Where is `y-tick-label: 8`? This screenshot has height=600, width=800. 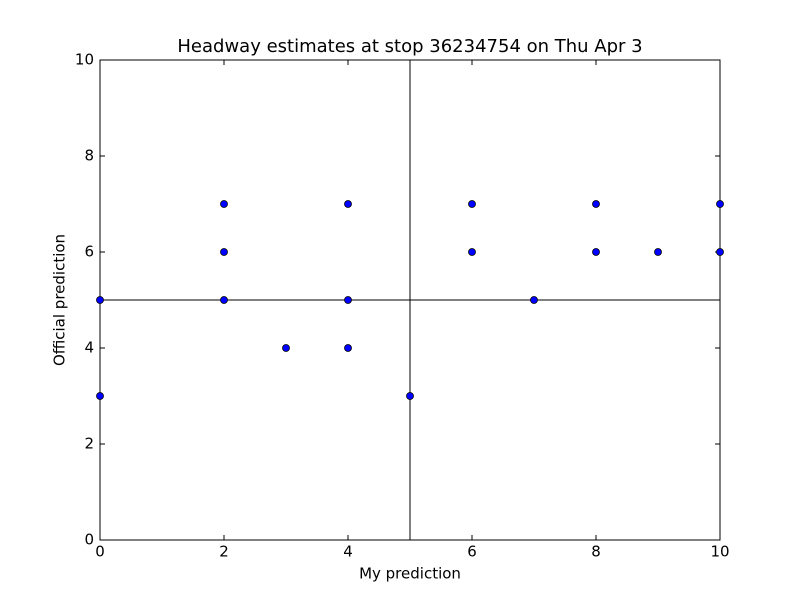 y-tick-label: 8 is located at coordinates (89, 156).